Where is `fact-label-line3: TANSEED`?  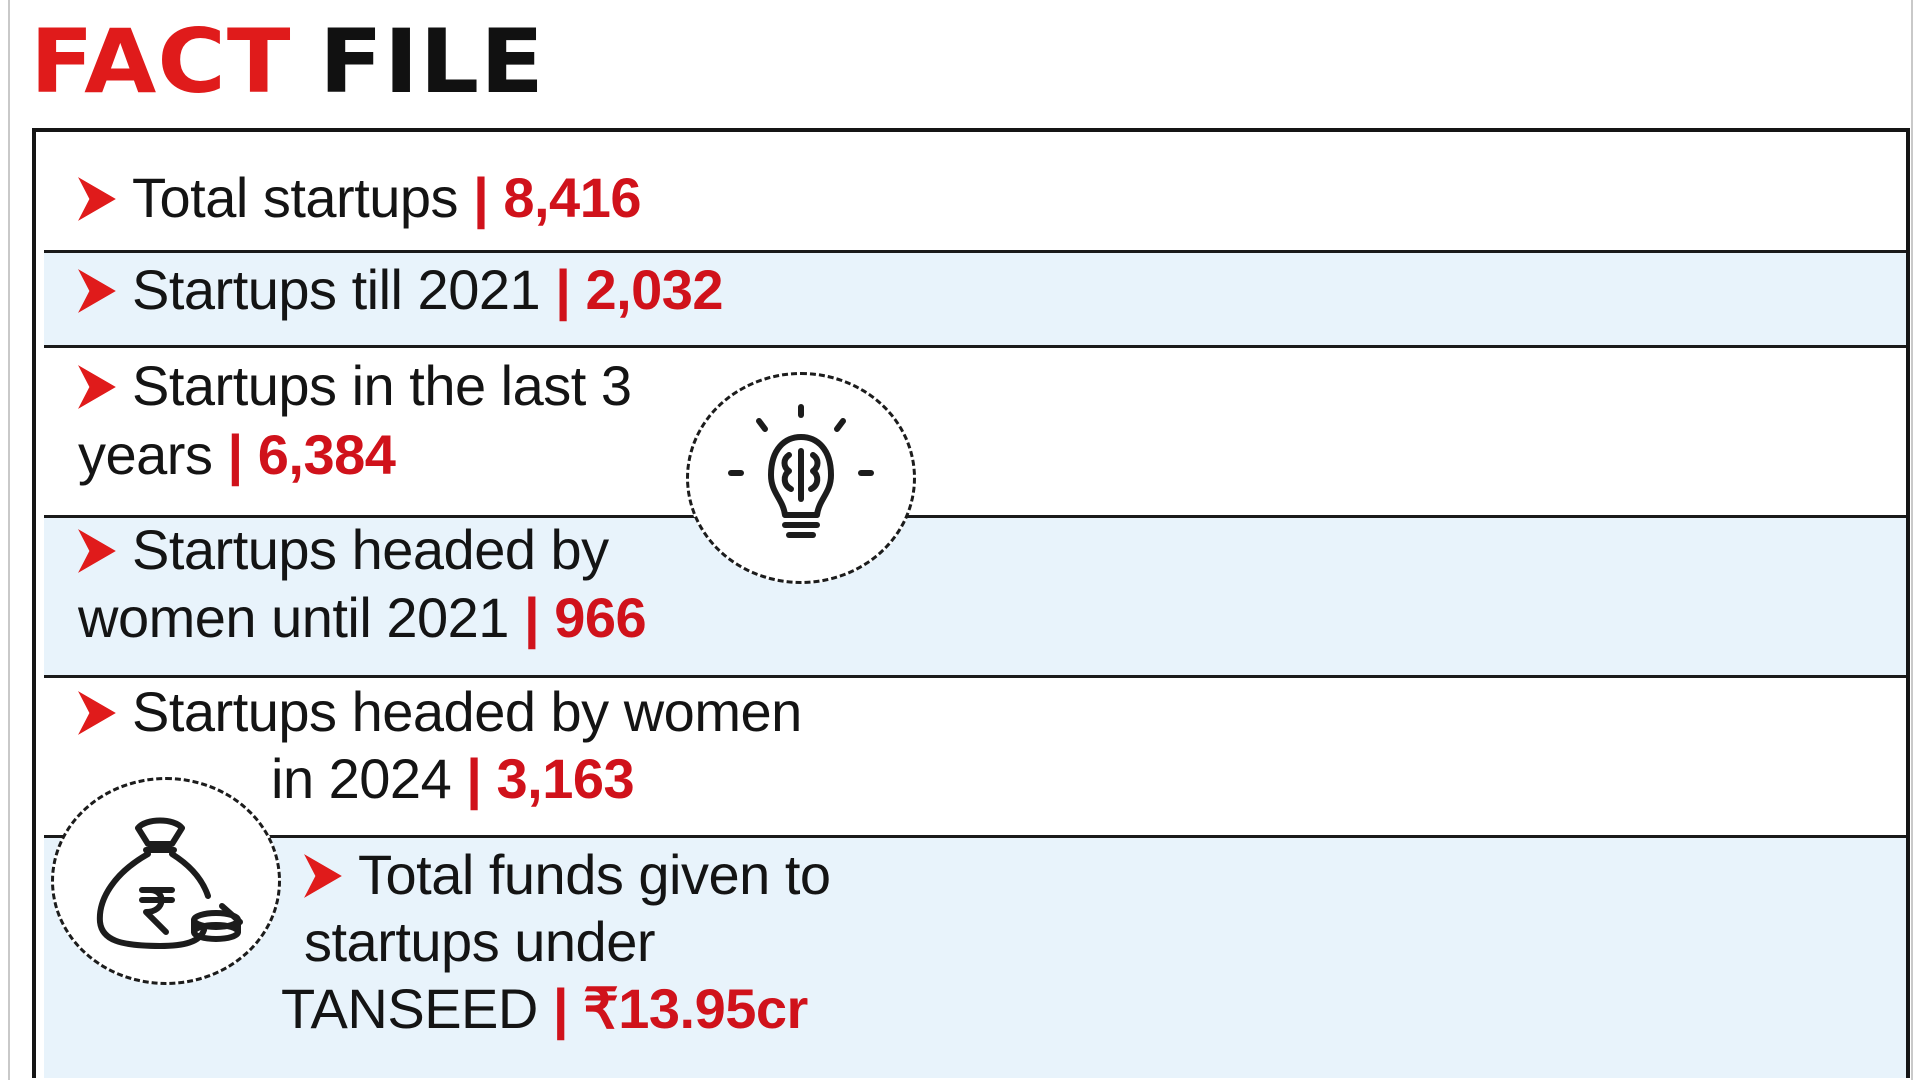
fact-label-line3: TANSEED is located at coordinates (409, 1008).